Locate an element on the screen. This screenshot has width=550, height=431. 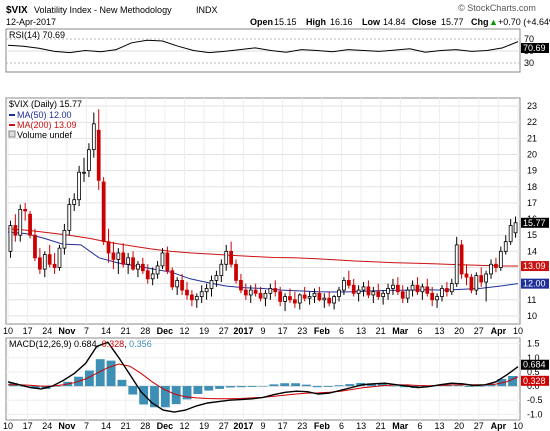
volume-legend-swatch is located at coordinates (12, 134).